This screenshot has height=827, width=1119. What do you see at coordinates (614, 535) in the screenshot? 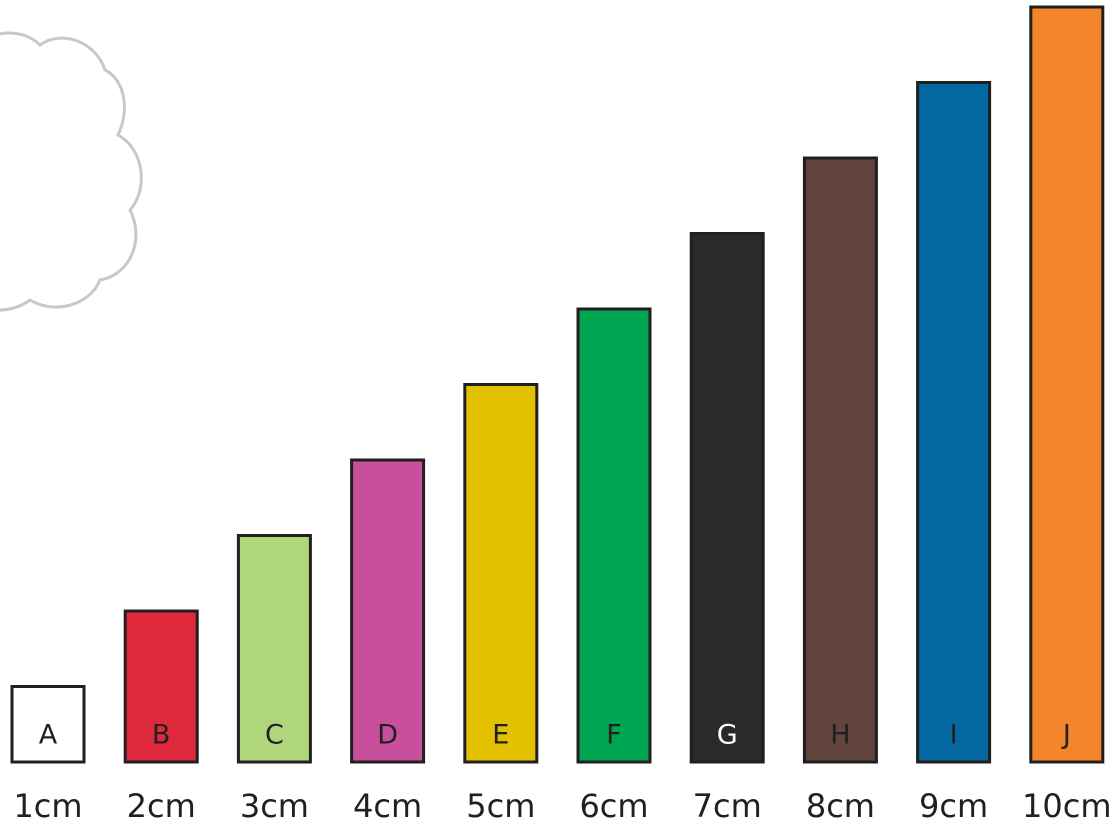
I see `rod-f` at bounding box center [614, 535].